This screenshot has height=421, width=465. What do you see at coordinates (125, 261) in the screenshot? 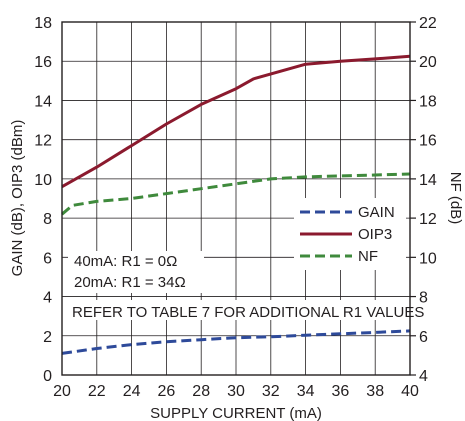
I see `r1-line-1: 40mA: R1 = 0Ω` at bounding box center [125, 261].